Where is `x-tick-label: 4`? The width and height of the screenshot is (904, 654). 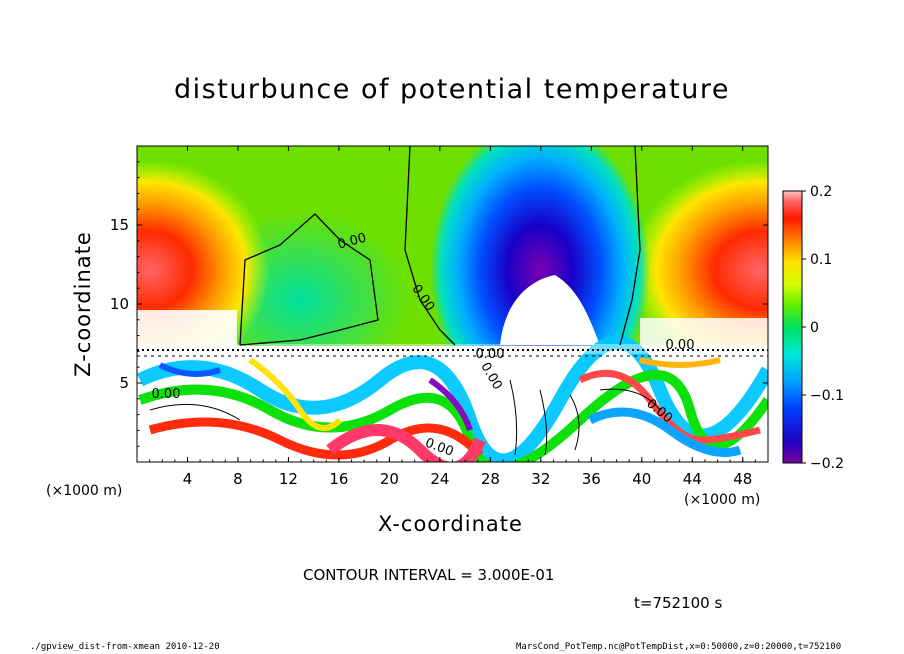 x-tick-label: 4 is located at coordinates (188, 479).